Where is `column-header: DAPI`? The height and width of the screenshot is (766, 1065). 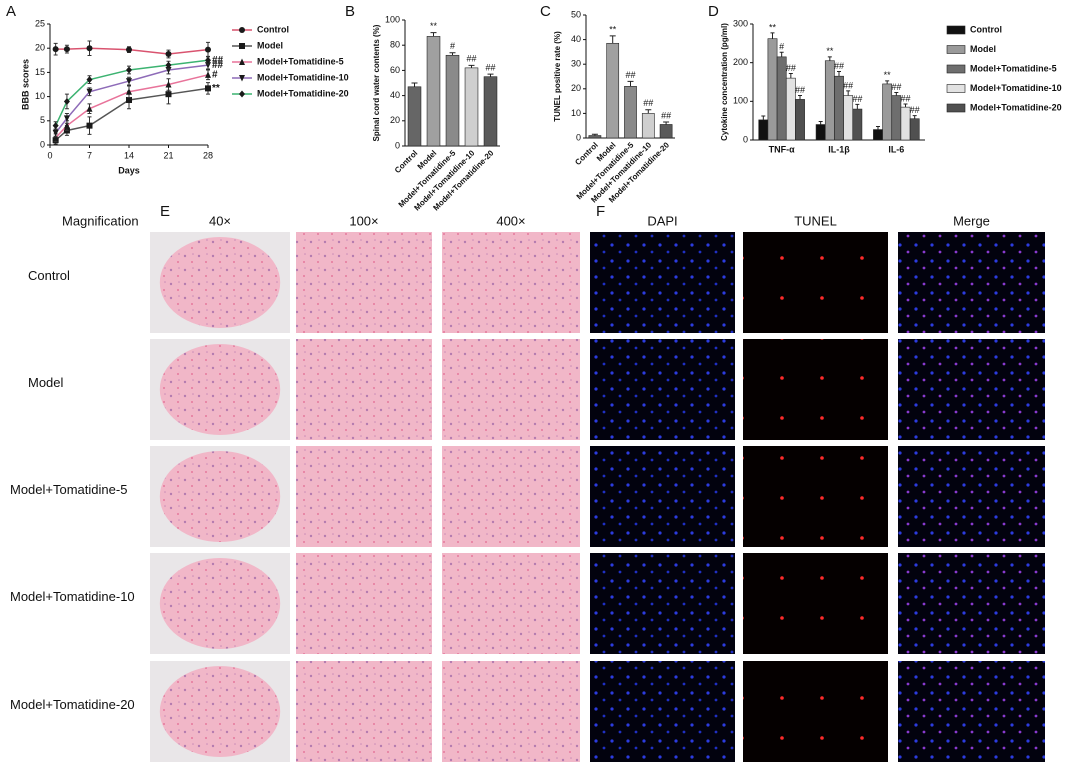
column-header: DAPI is located at coordinates (662, 220).